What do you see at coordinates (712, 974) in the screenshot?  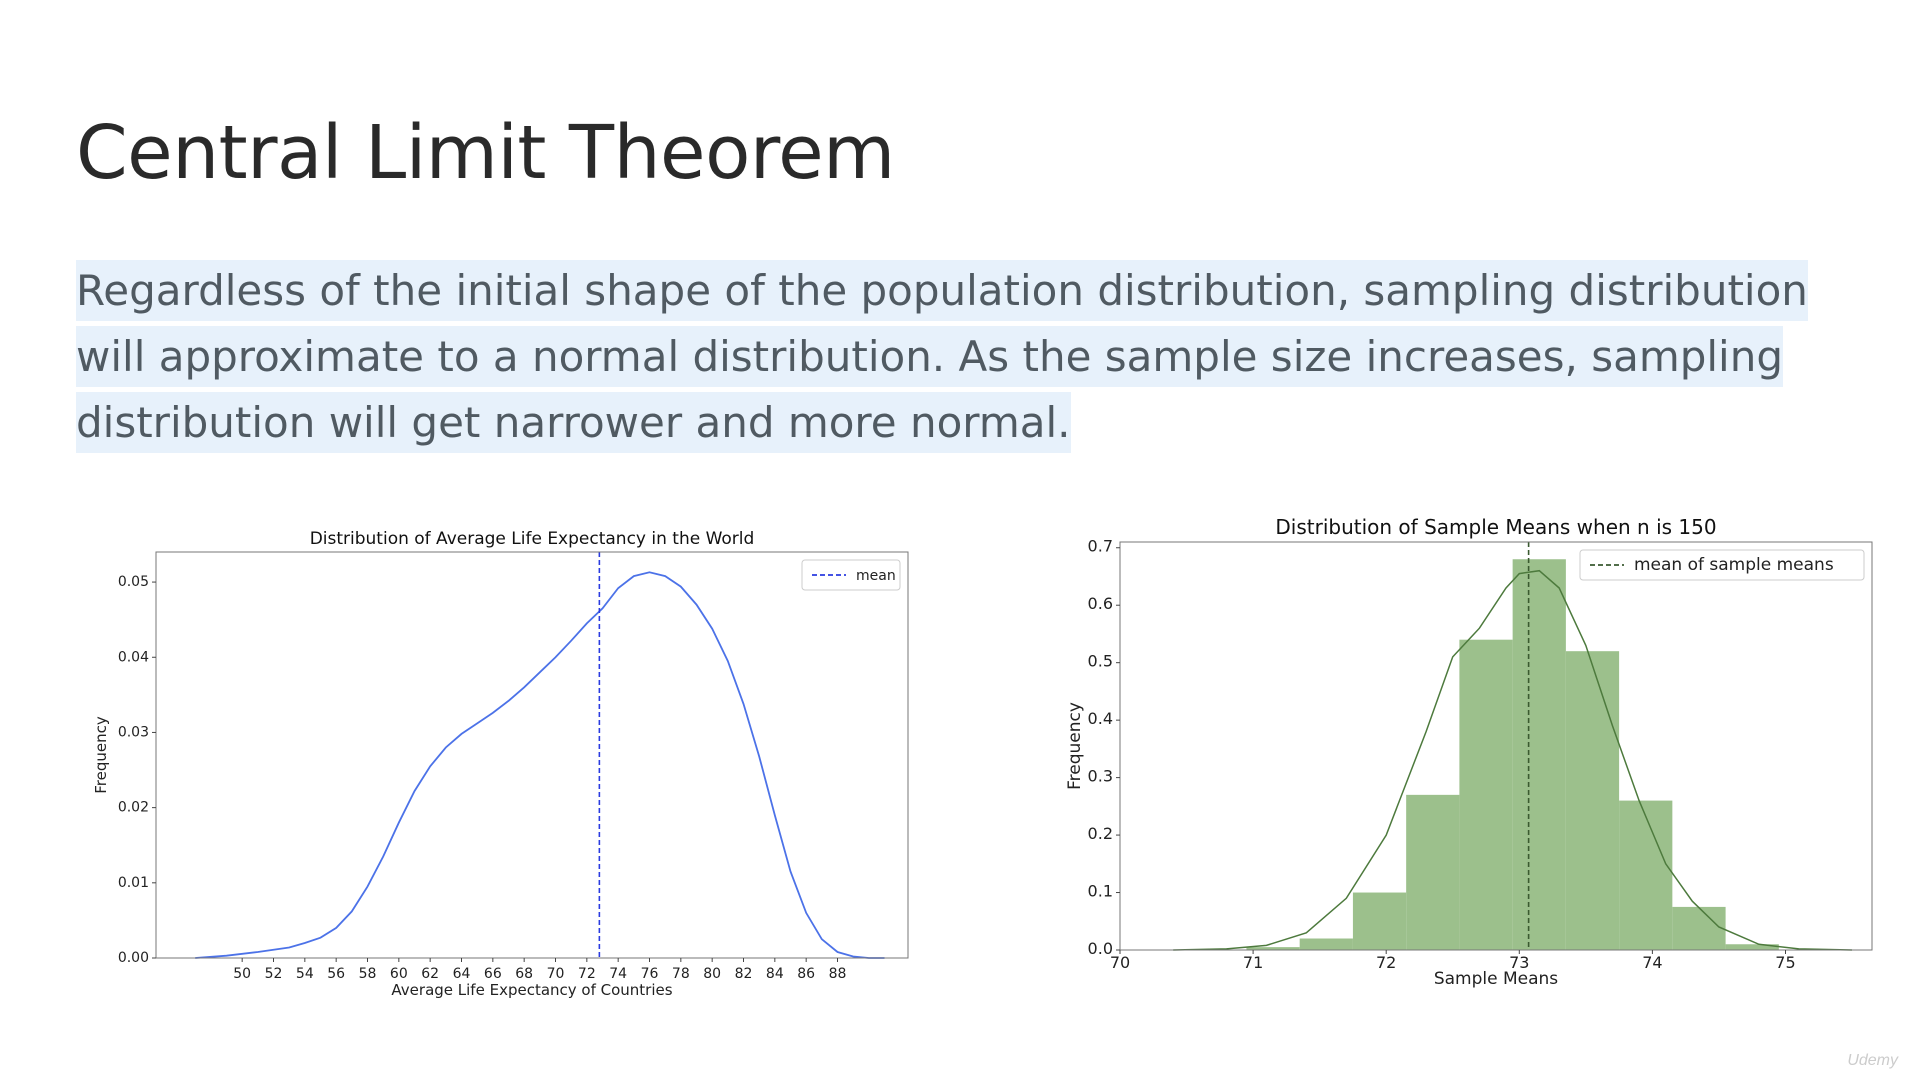 I see `x-tick-label: 80` at bounding box center [712, 974].